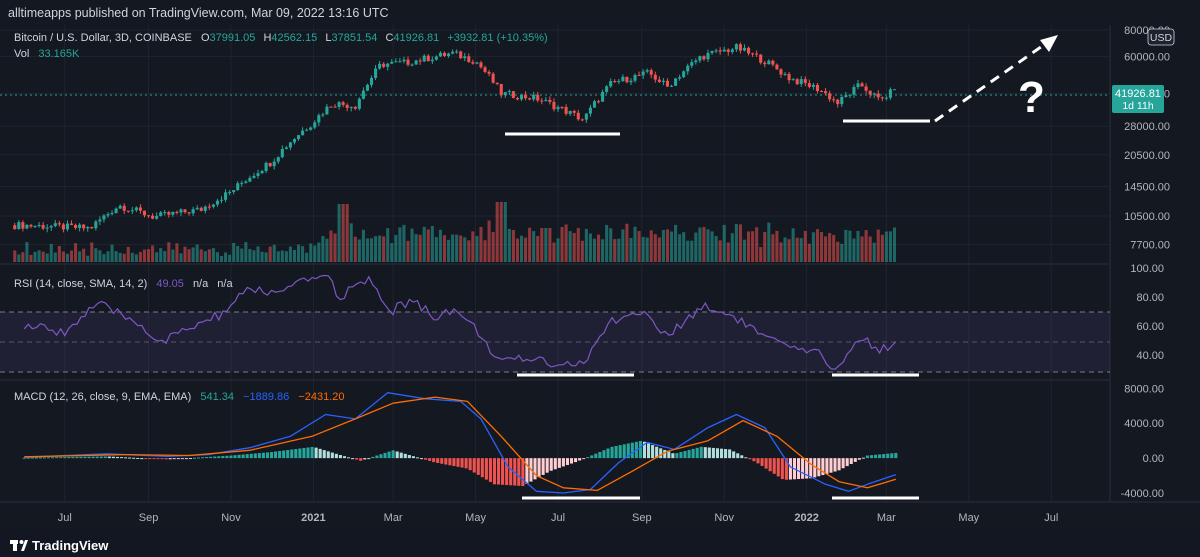 The height and width of the screenshot is (557, 1200). Describe the element at coordinates (21, 54) in the screenshot. I see `volume-label: Vol` at that location.